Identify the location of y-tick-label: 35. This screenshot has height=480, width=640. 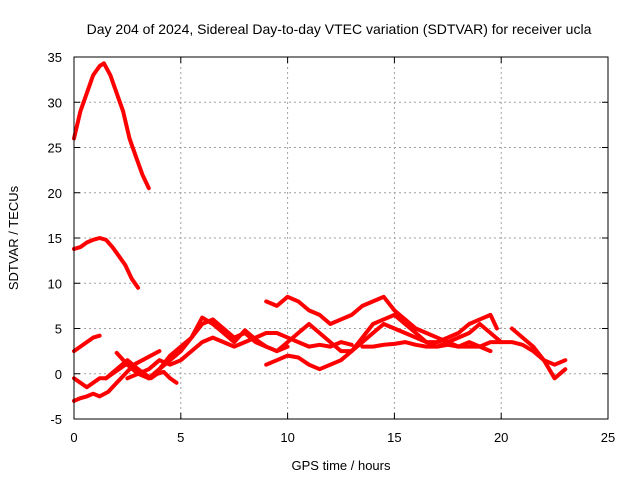
(55, 57).